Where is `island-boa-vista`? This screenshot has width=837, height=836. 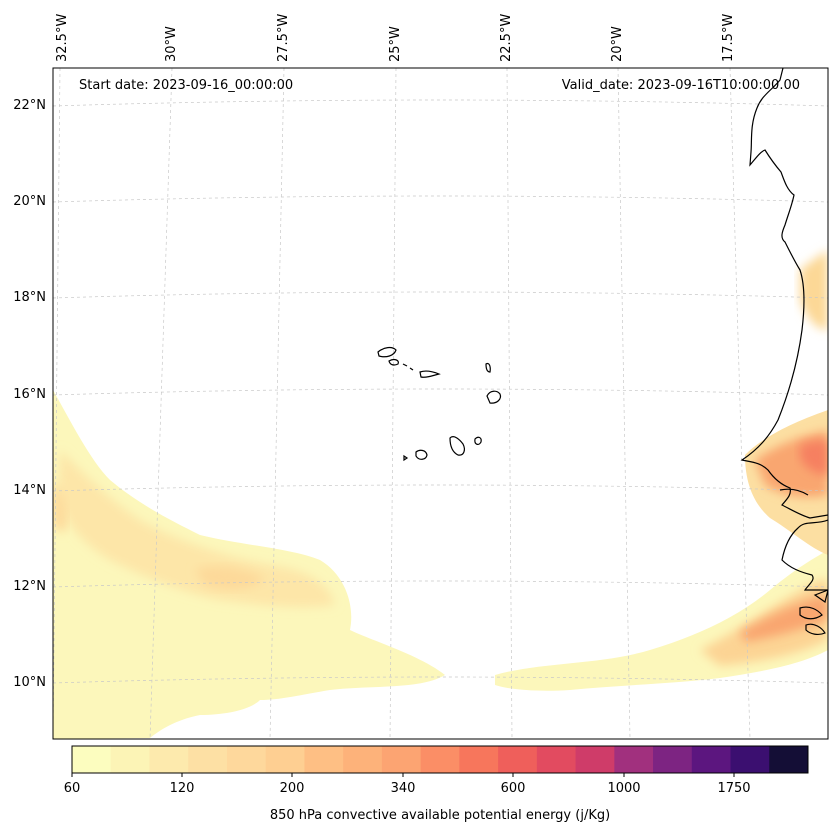 island-boa-vista is located at coordinates (494, 397).